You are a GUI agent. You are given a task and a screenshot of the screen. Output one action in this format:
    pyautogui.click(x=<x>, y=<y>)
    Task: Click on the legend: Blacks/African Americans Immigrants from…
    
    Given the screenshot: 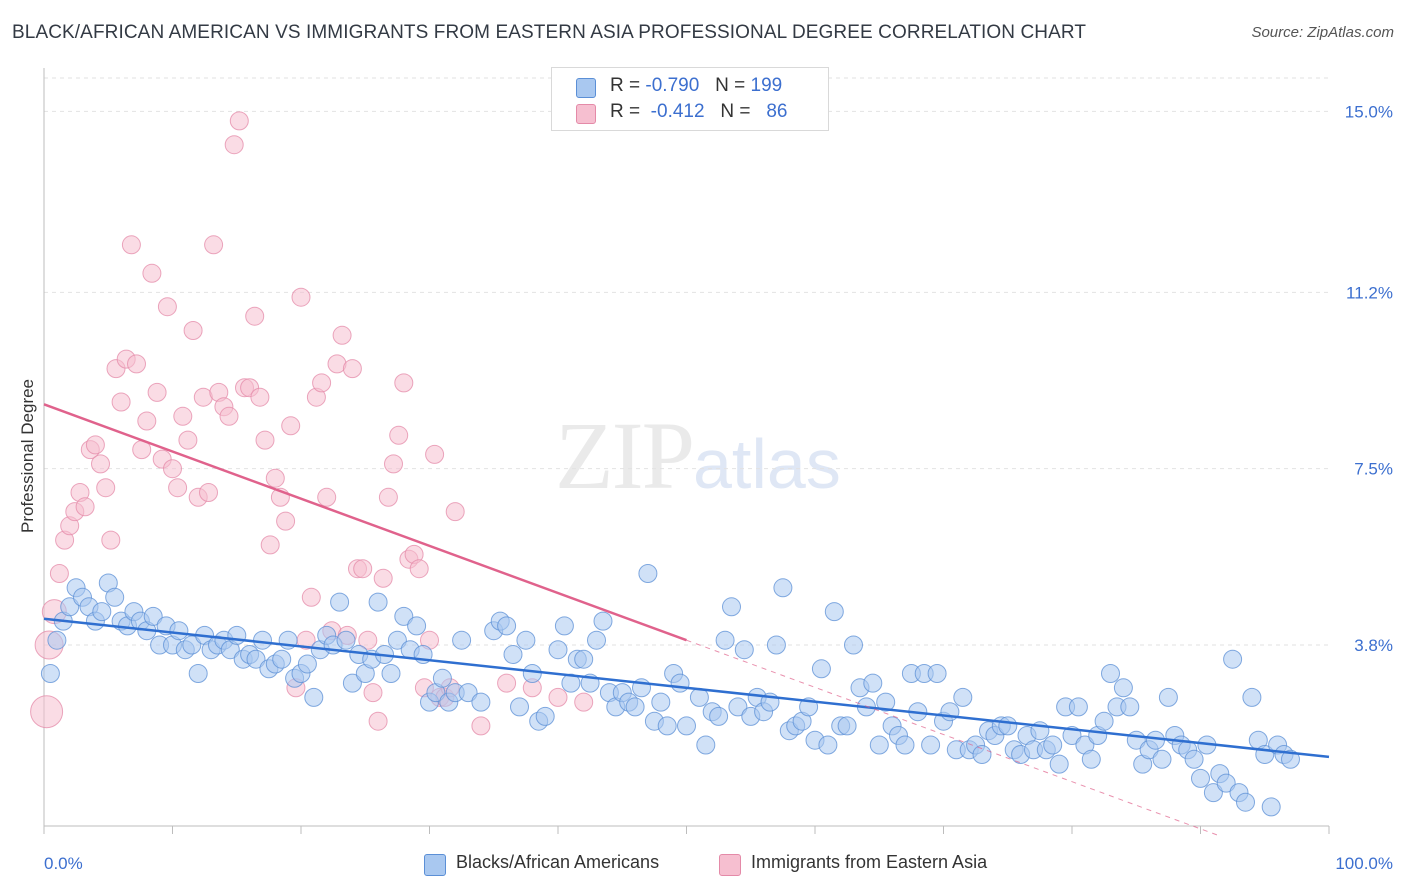 What is the action you would take?
    pyautogui.click(x=703, y=864)
    